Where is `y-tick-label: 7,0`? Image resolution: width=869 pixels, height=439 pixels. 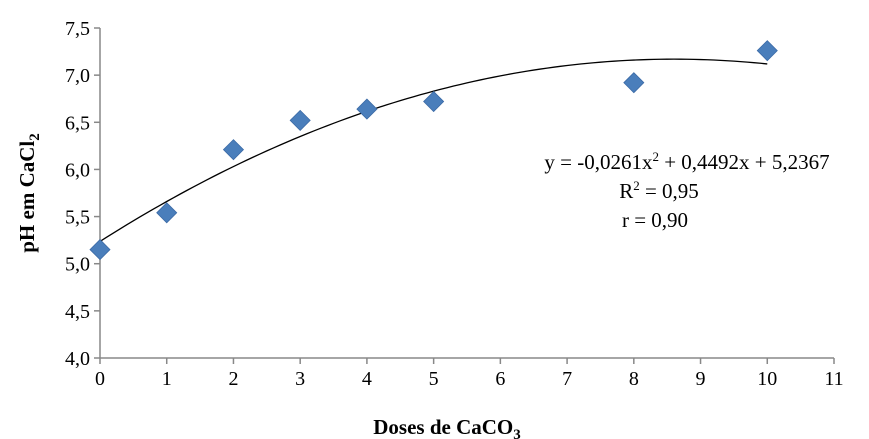 y-tick-label: 7,0 is located at coordinates (77, 76).